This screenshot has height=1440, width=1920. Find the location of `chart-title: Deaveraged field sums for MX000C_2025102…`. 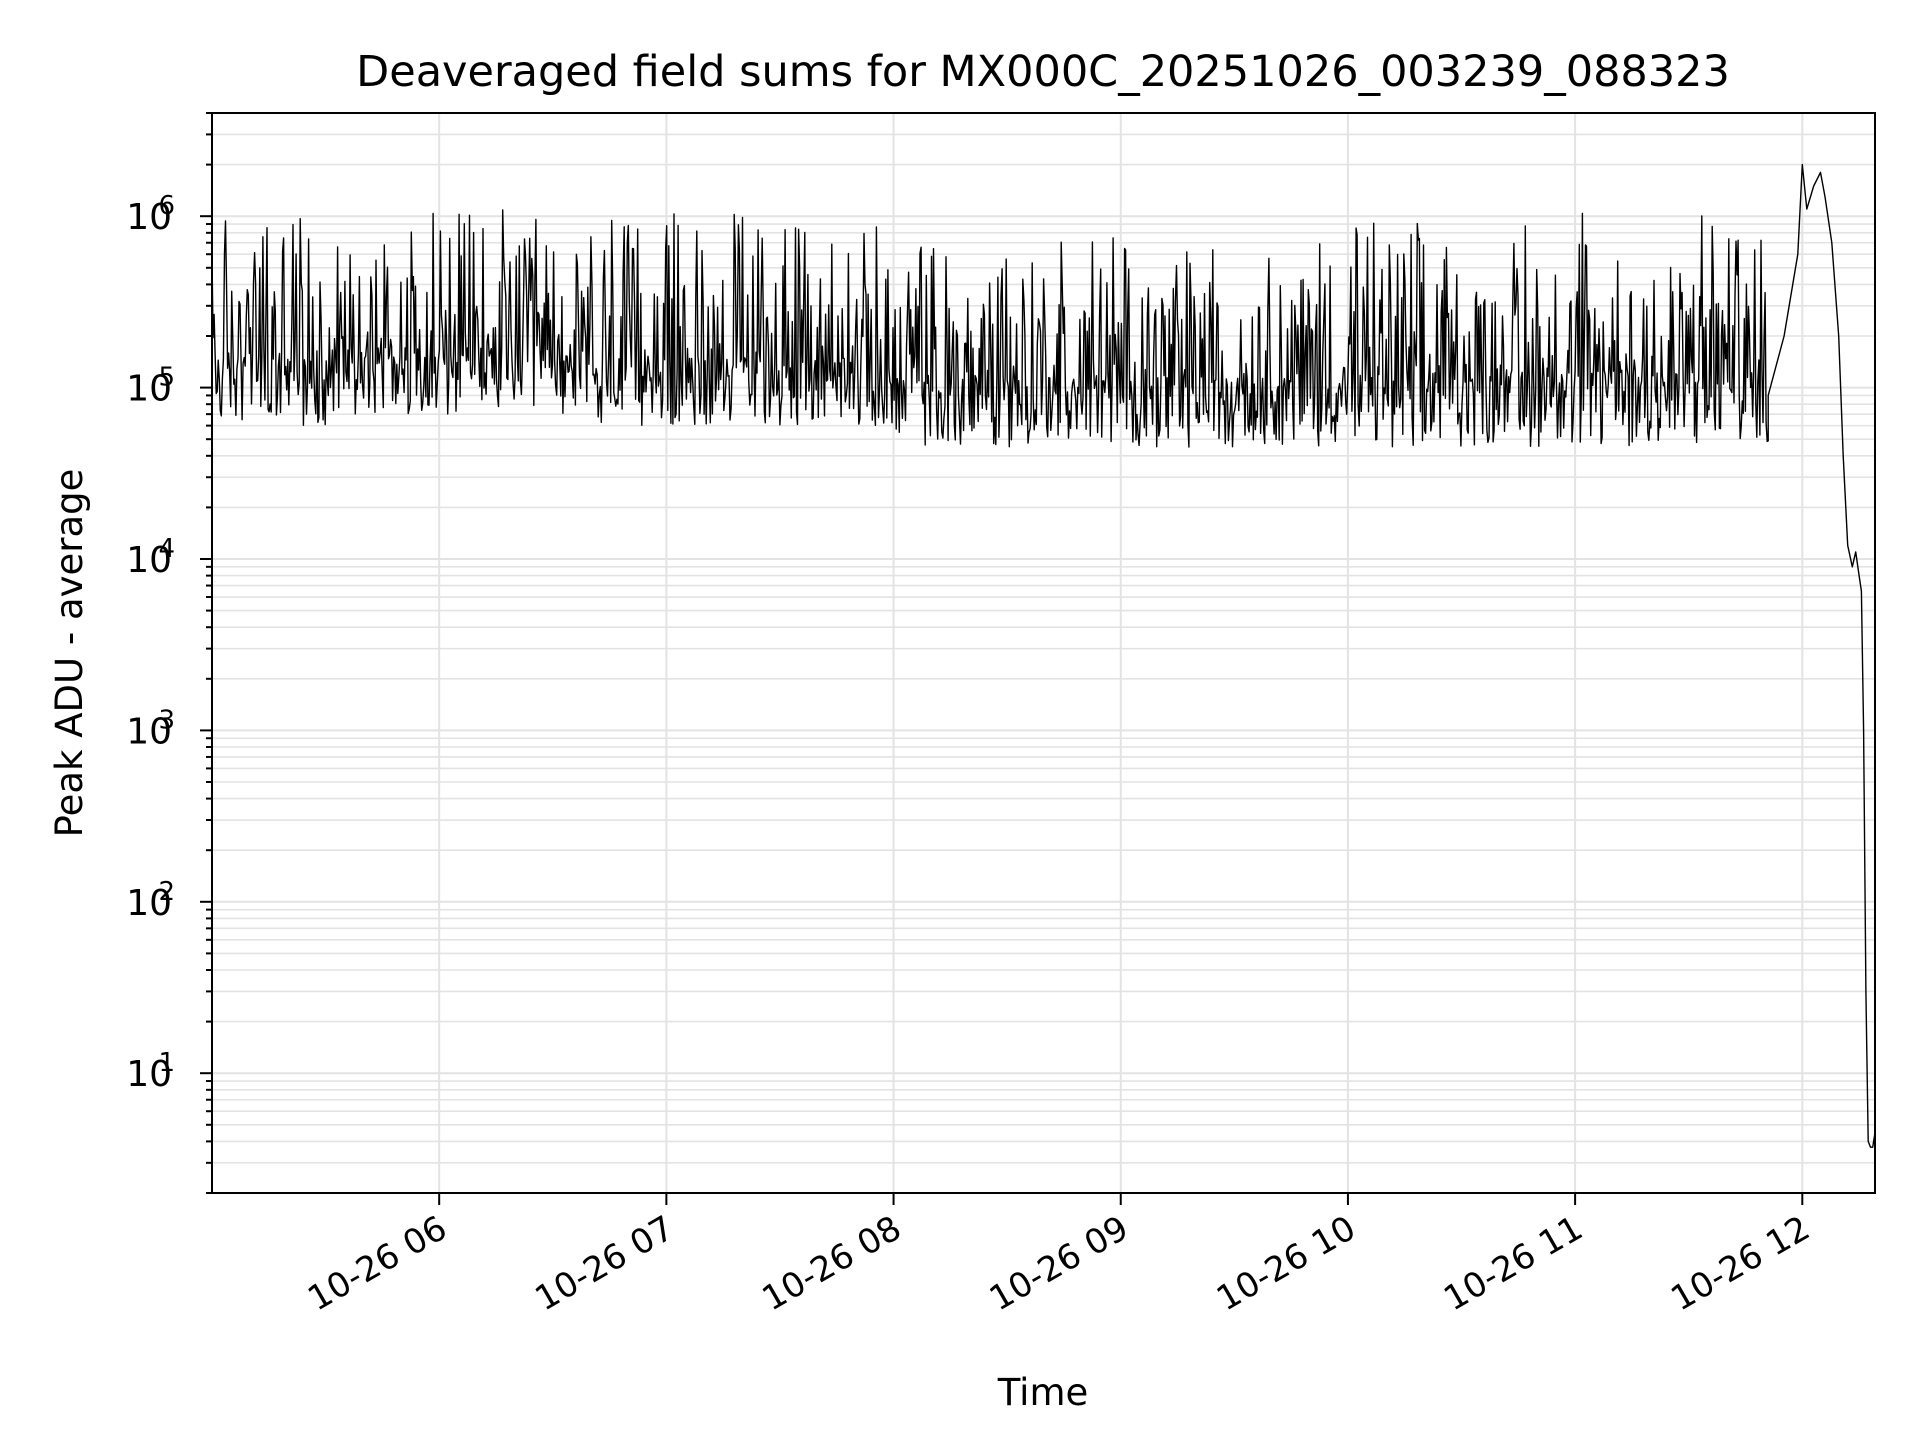

chart-title: Deaveraged field sums for MX000C_2025102… is located at coordinates (1043, 72).